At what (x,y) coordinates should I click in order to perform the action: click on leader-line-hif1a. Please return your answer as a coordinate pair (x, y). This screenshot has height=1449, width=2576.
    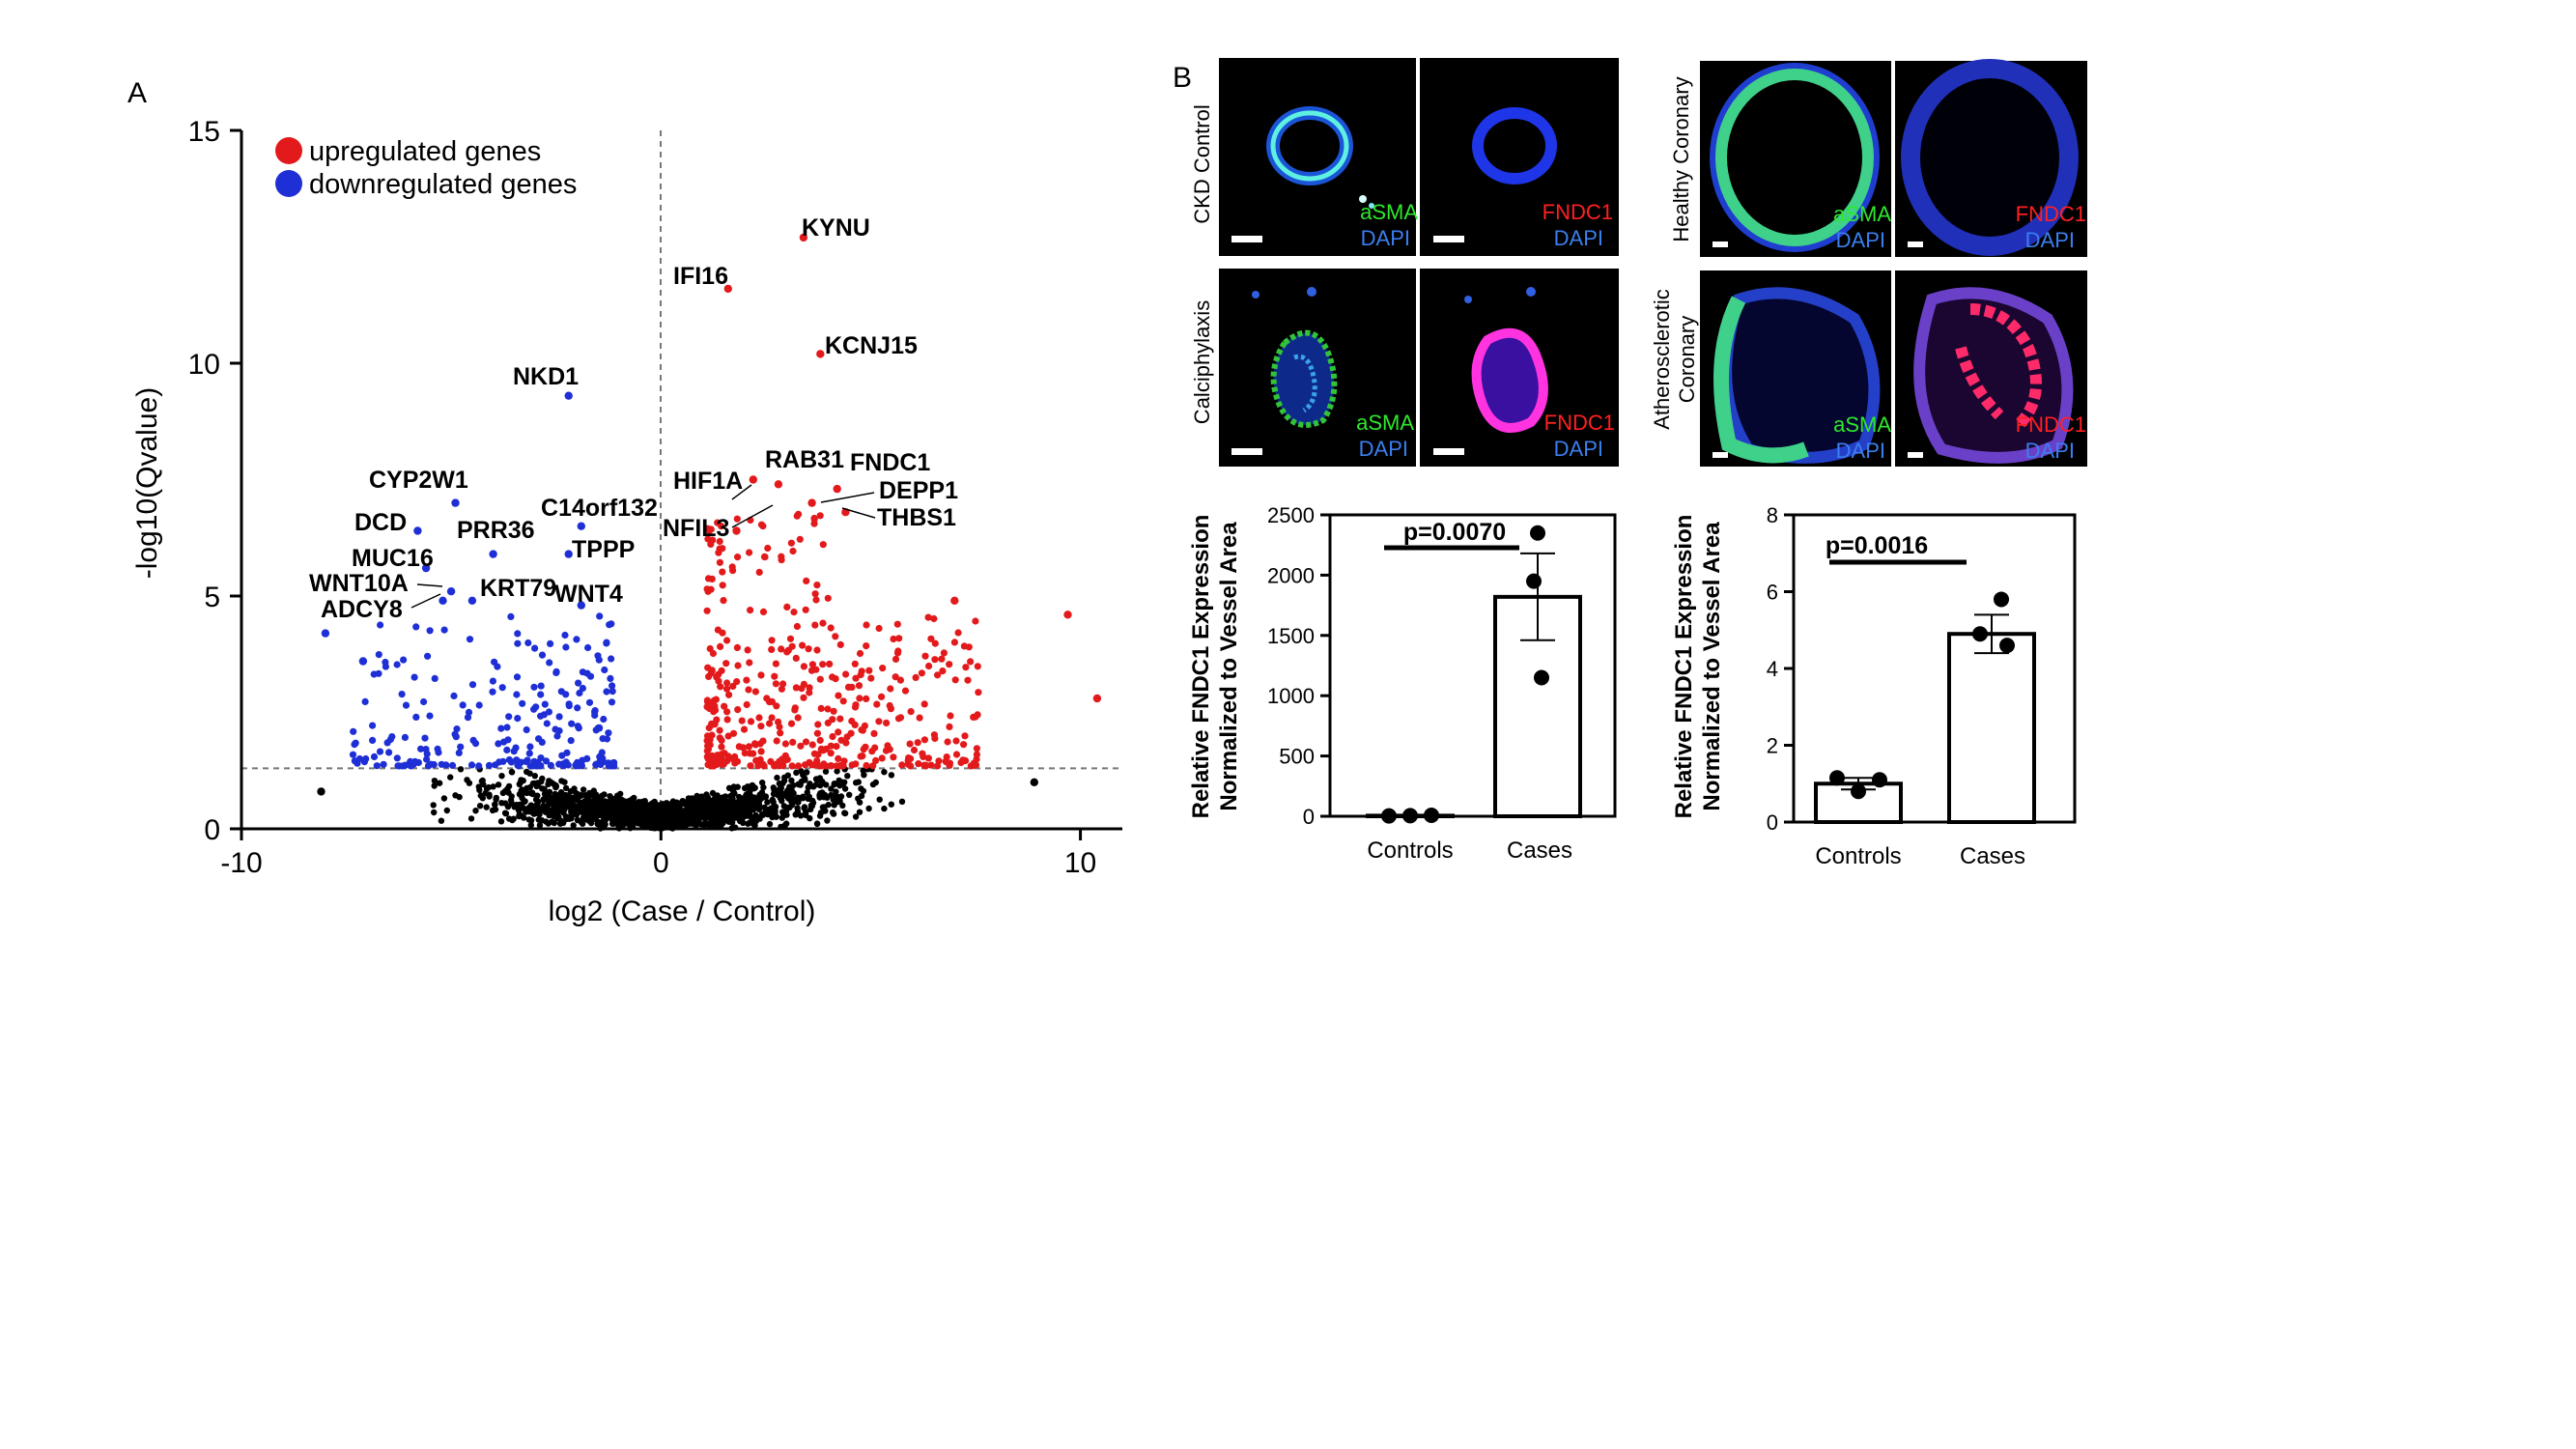
    Looking at the image, I should click on (741, 492).